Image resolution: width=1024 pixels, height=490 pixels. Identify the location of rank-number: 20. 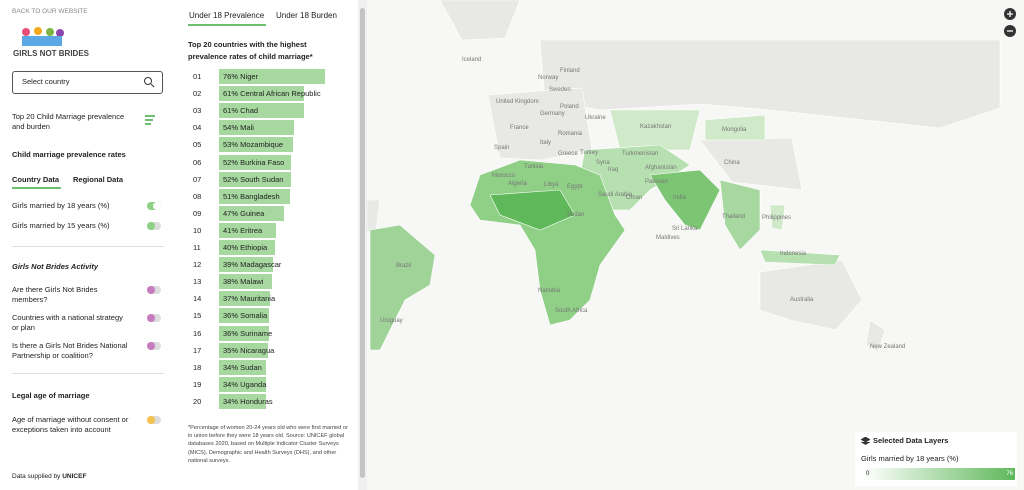
(197, 401).